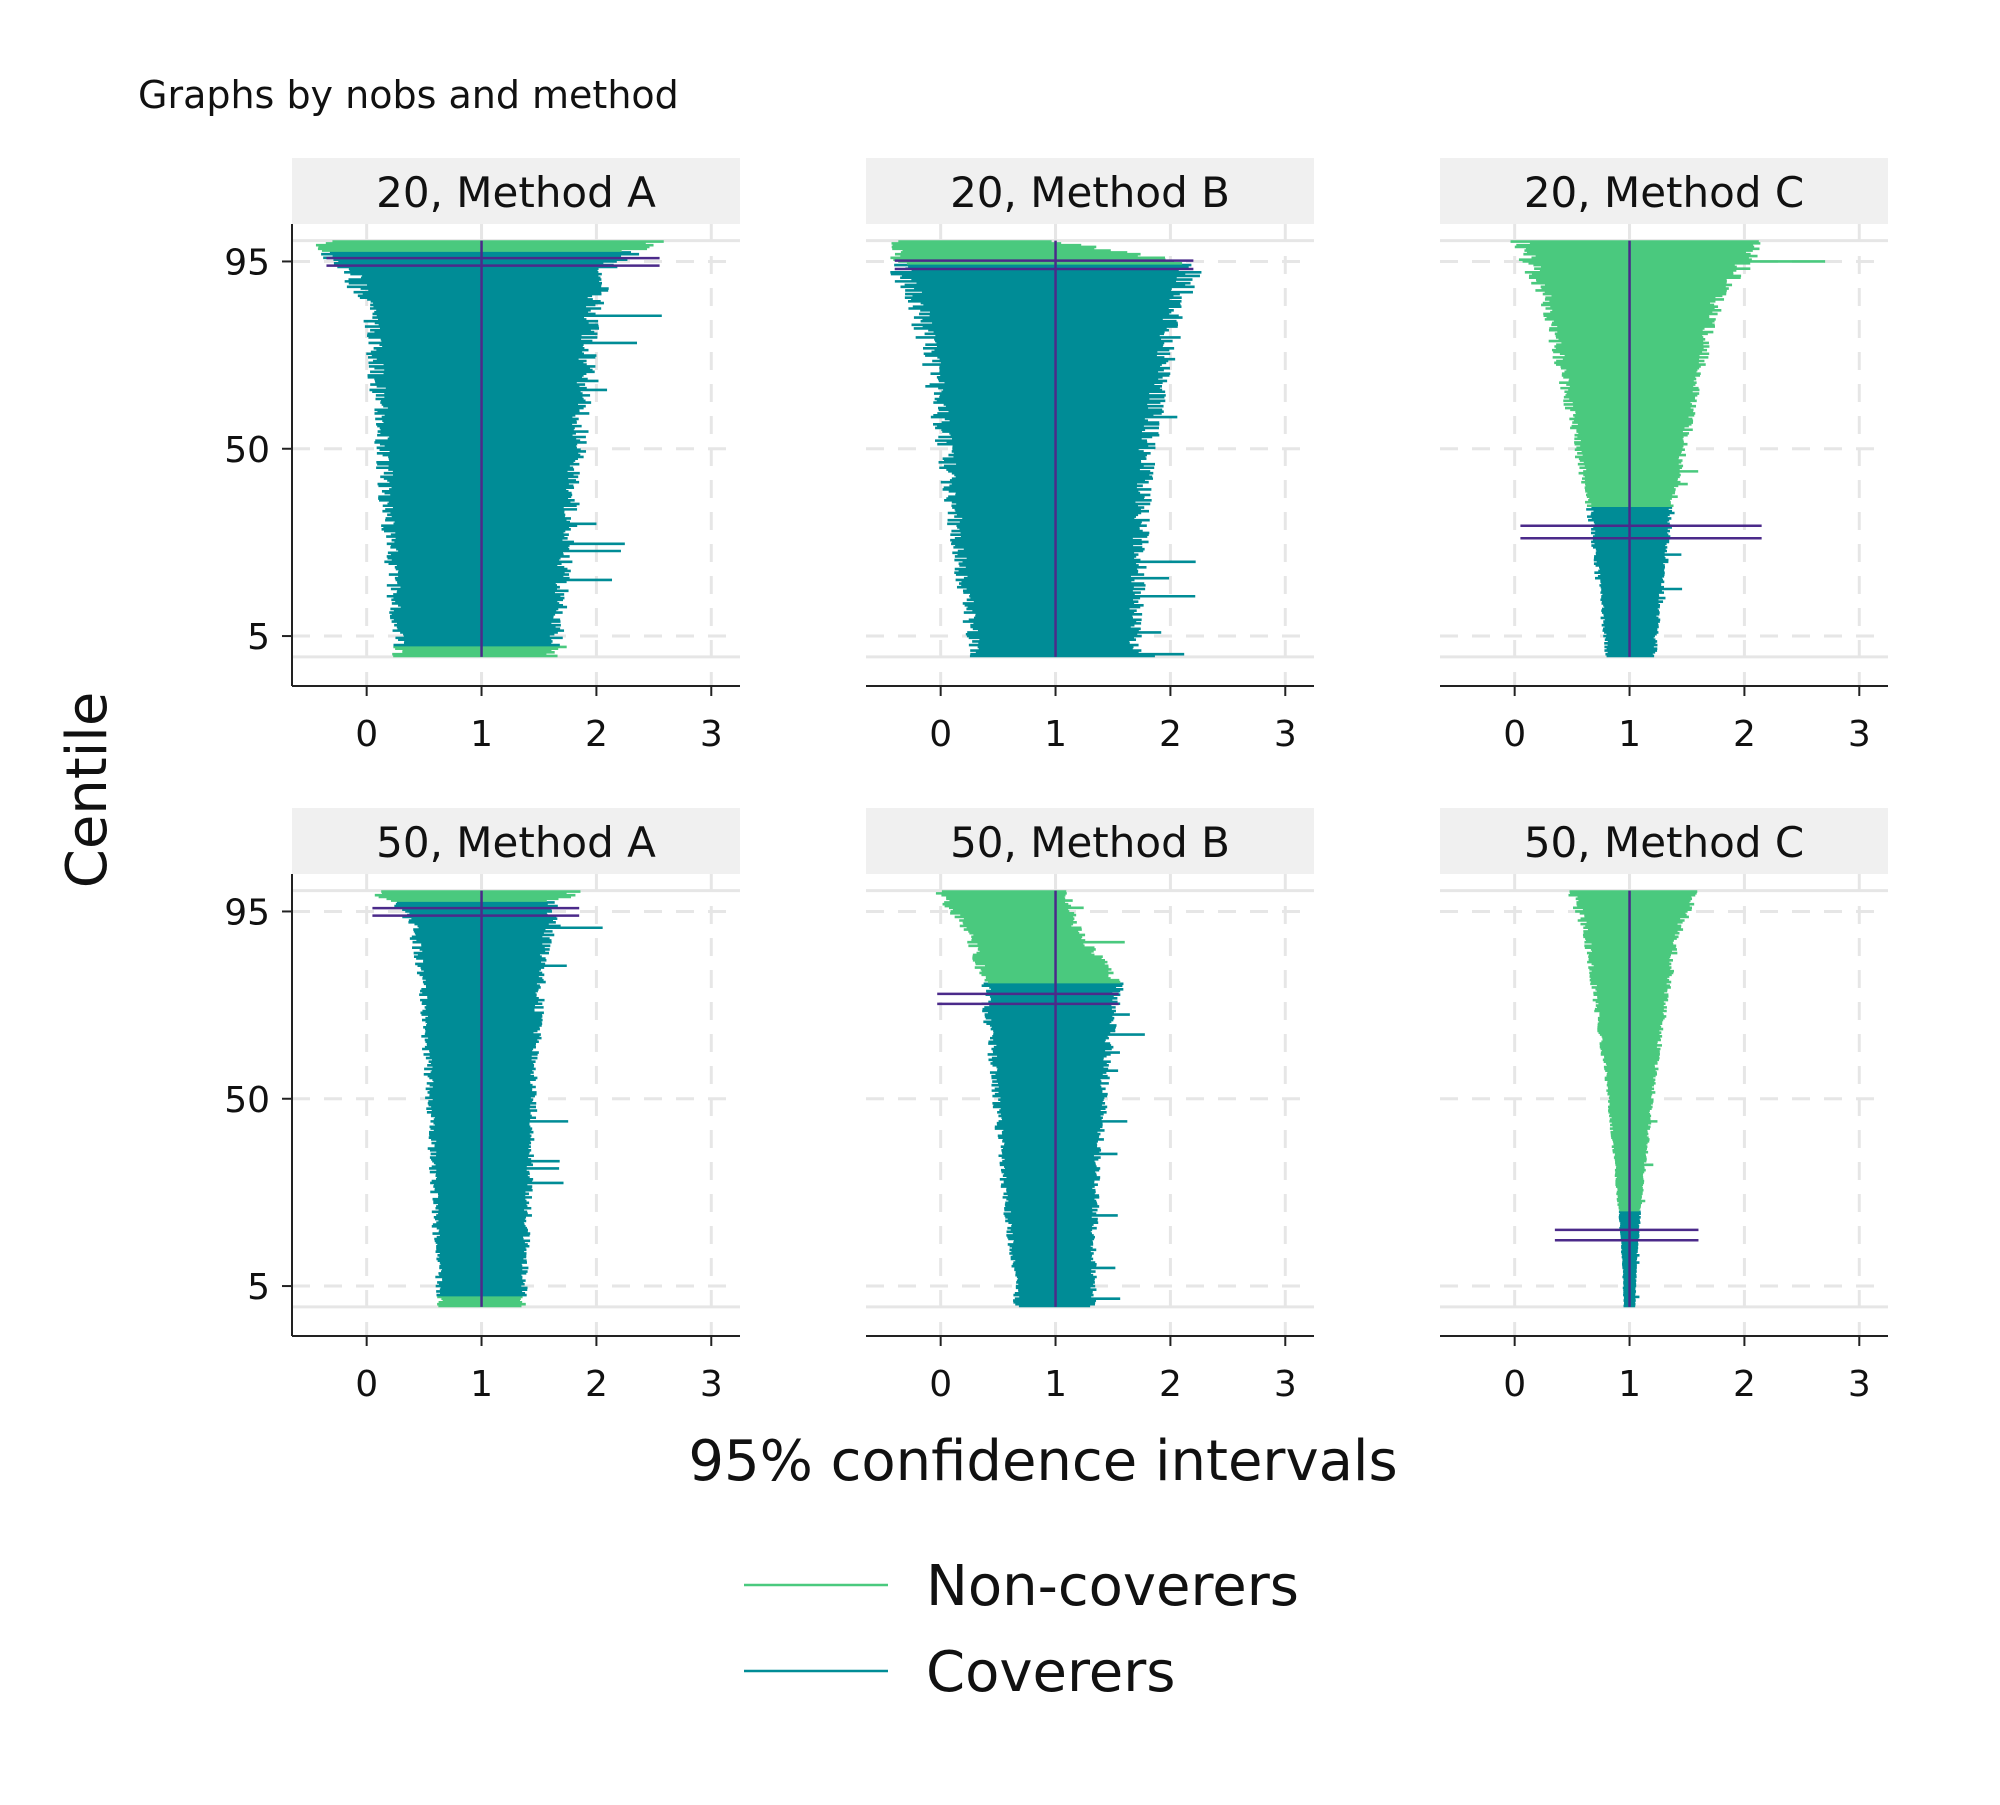 This screenshot has height=1805, width=2000. I want to click on legend-label: Non-coverers, so click(1112, 1586).